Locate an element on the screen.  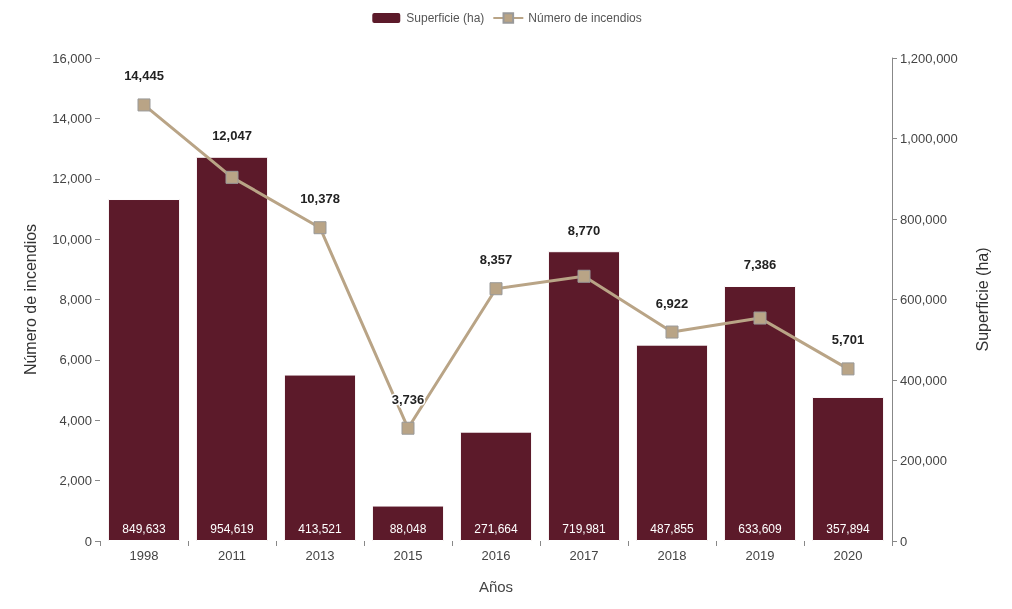
data-label: 8,357 is located at coordinates (496, 260).